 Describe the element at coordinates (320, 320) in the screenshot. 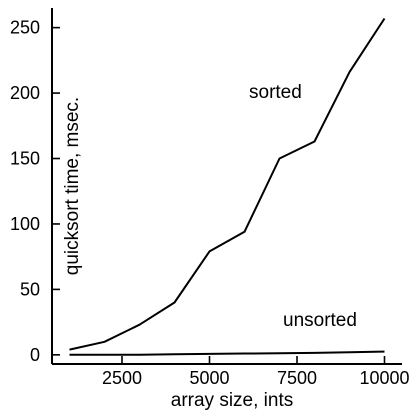

I see `series-label-unsorted: unsorted` at that location.